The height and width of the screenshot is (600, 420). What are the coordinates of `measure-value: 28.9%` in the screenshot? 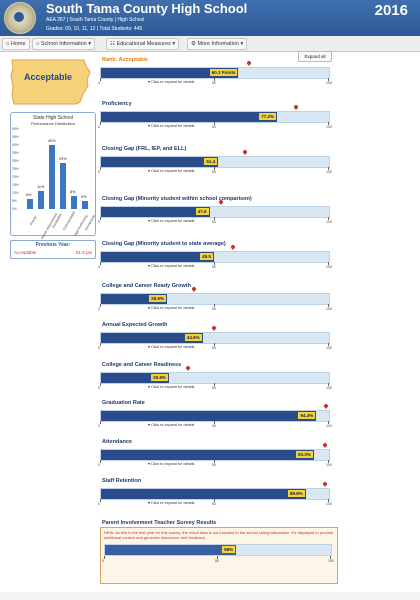 It's located at (157, 298).